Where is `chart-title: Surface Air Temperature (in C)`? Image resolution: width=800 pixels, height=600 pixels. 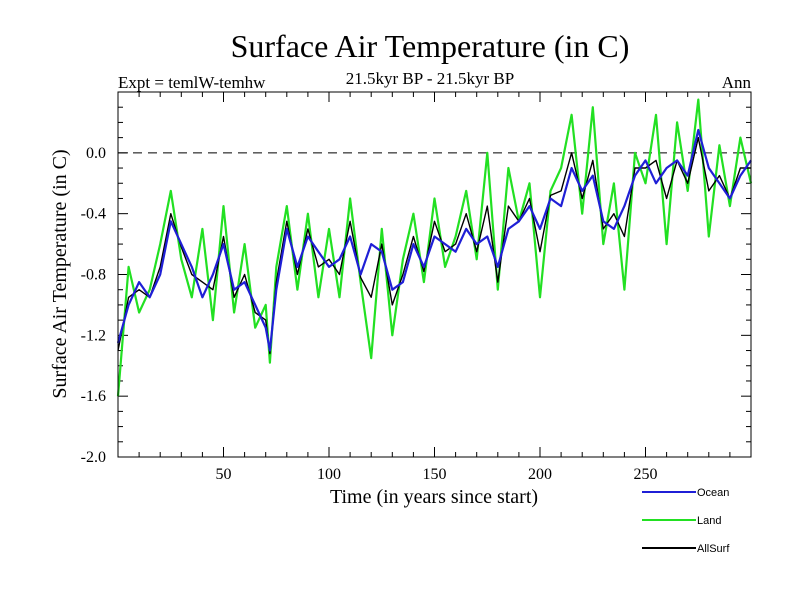 chart-title: Surface Air Temperature (in C) is located at coordinates (430, 46).